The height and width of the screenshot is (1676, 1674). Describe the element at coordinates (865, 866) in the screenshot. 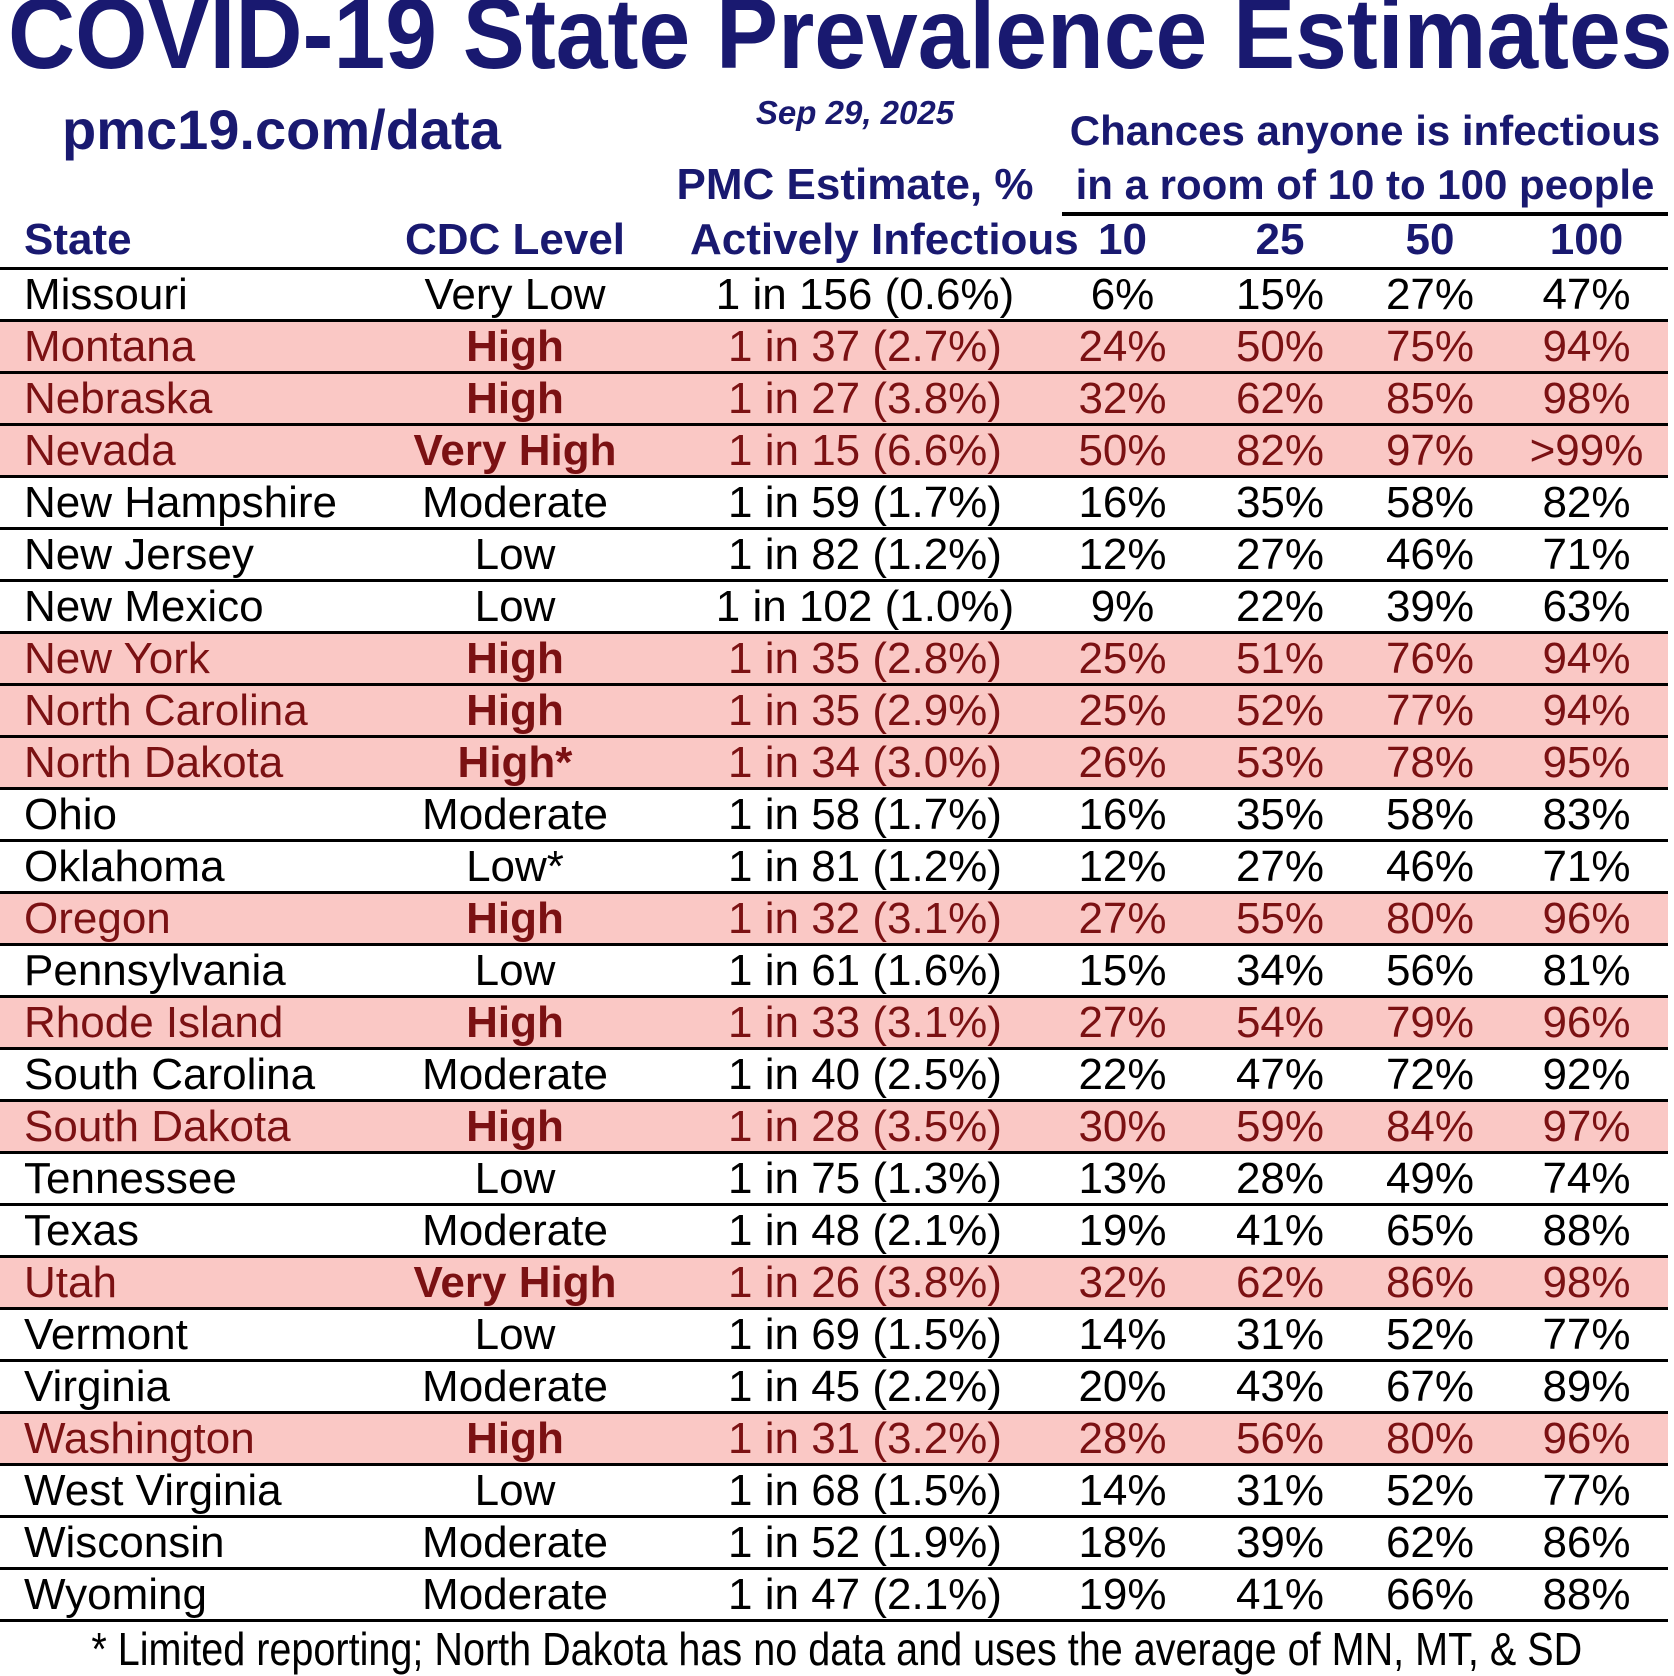

I see `estimate-cell: 1 in 81 (1.2%)` at that location.